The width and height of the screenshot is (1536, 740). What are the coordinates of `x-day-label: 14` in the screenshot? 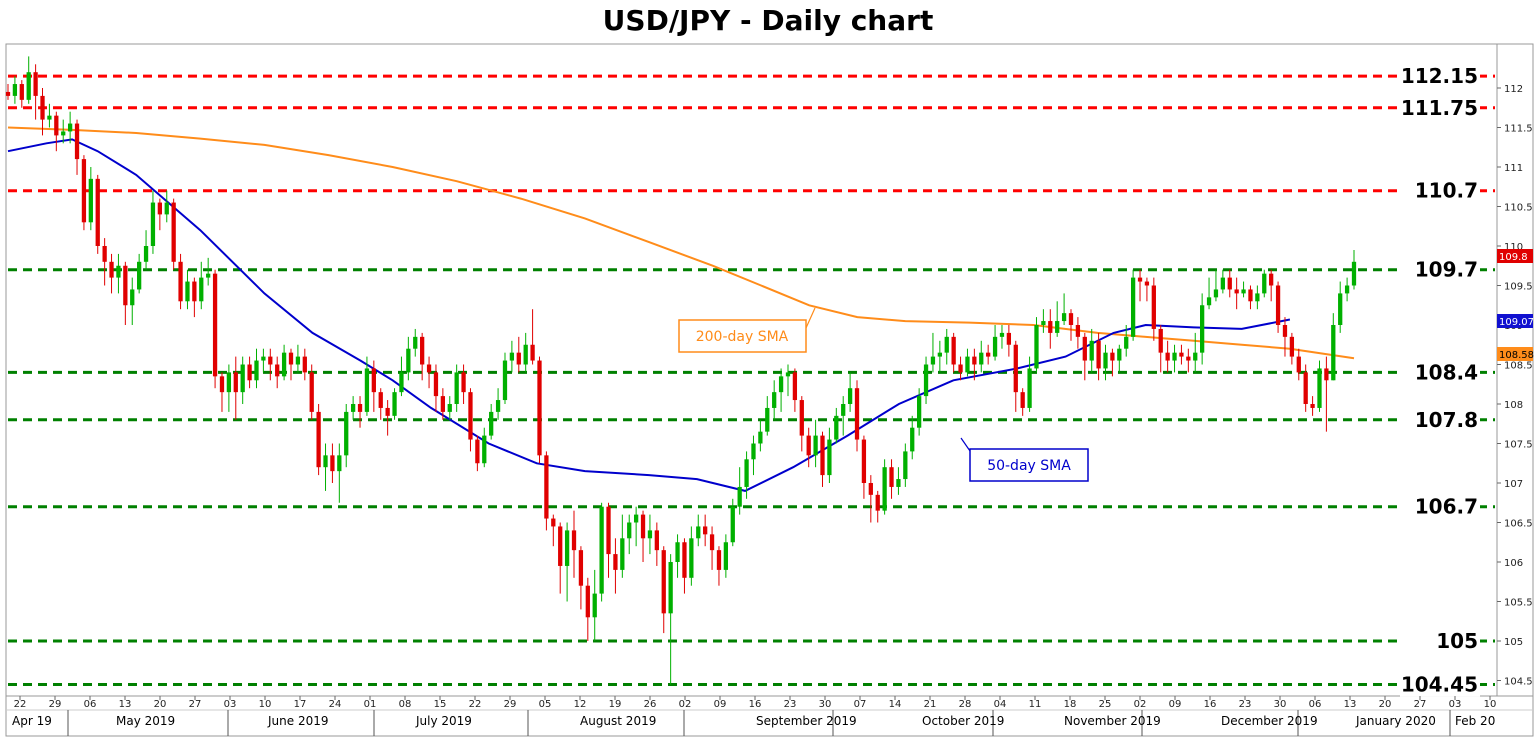 It's located at (895, 704).